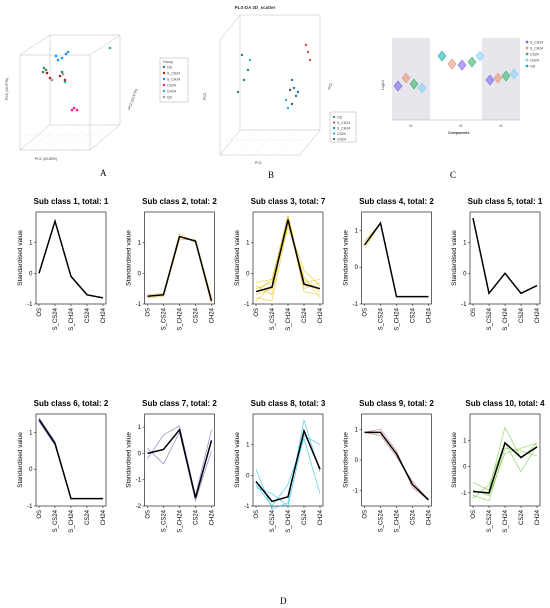 The image size is (550, 608). What do you see at coordinates (274, 76) in the screenshot?
I see `panel-b-points` at bounding box center [274, 76].